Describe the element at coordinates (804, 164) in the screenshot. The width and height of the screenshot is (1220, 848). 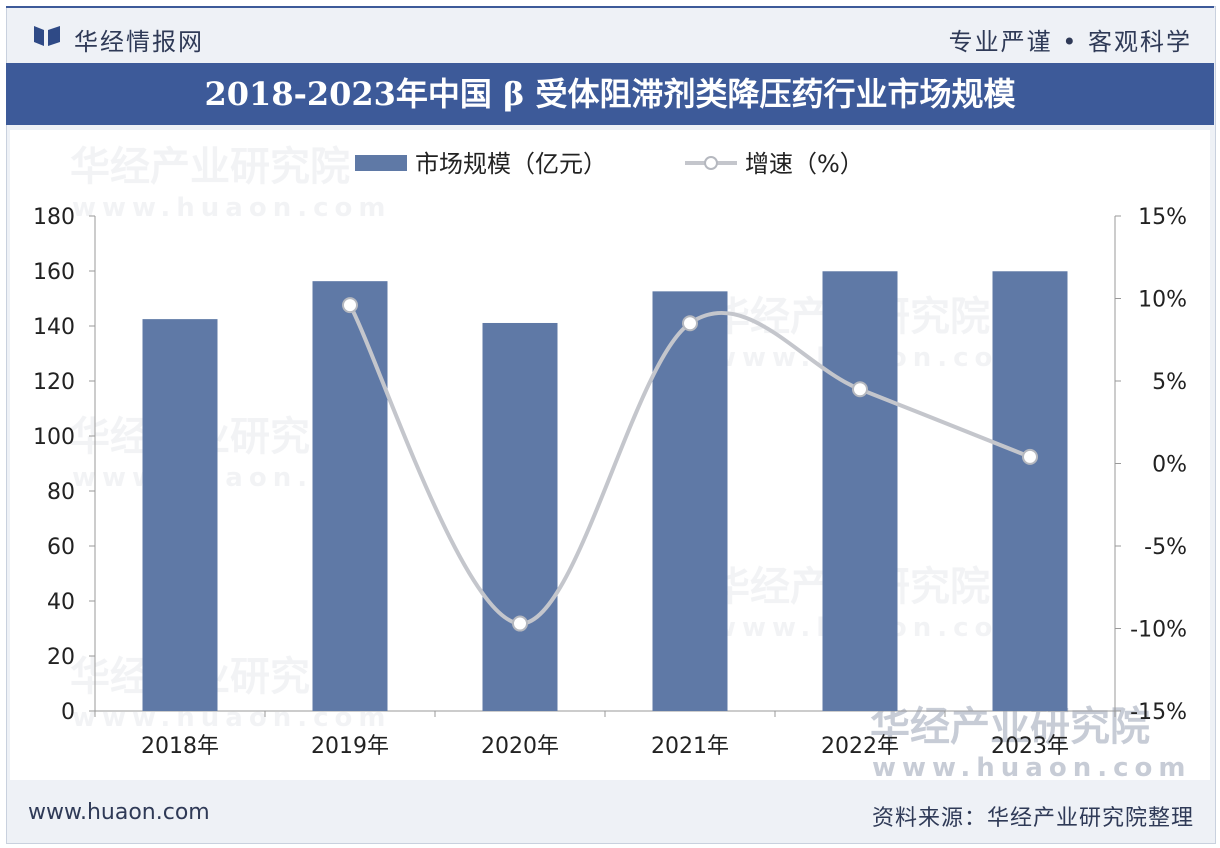
I see `legend-label-line: 增速（%）` at that location.